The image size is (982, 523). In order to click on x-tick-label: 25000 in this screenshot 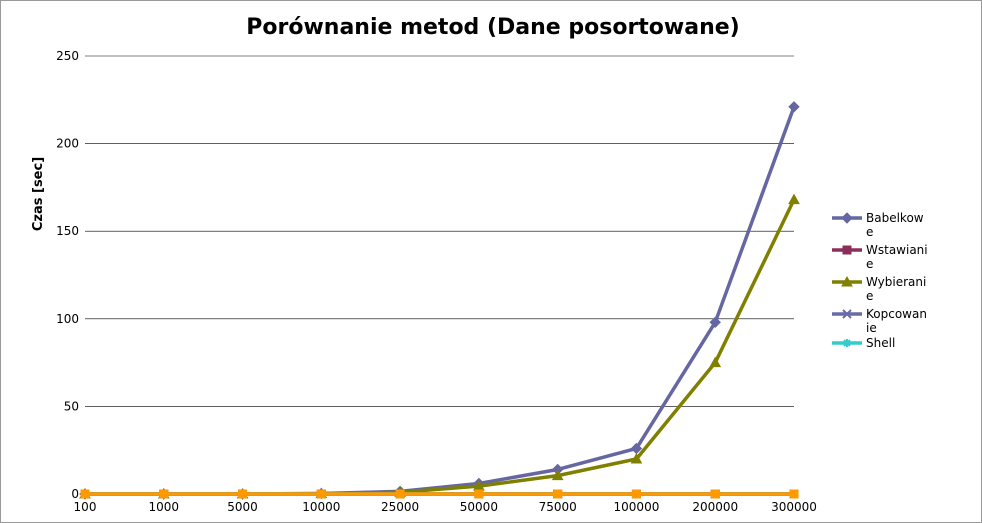, I will do `click(400, 507)`.